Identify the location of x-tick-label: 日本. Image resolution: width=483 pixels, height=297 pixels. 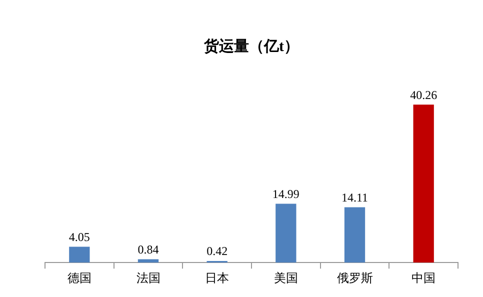
(217, 277).